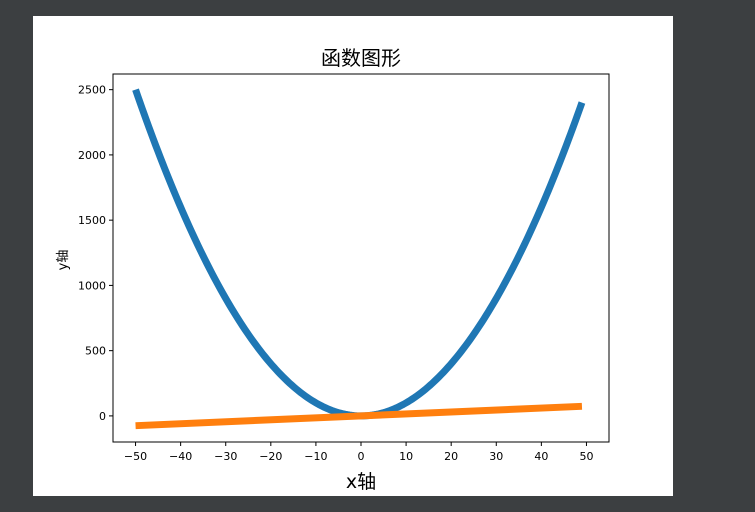 The image size is (755, 512). What do you see at coordinates (135, 456) in the screenshot?
I see `x-tick-label: −50` at bounding box center [135, 456].